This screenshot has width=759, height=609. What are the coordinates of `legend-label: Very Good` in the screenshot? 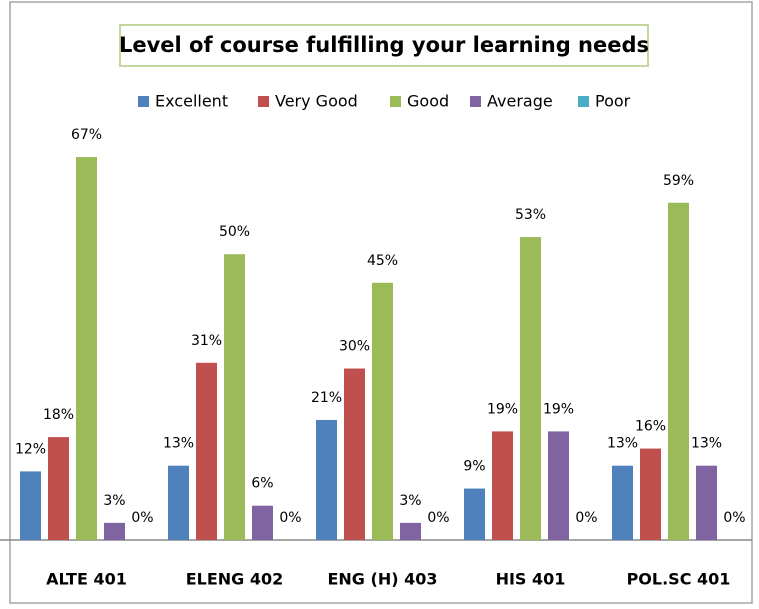 It's located at (316, 101).